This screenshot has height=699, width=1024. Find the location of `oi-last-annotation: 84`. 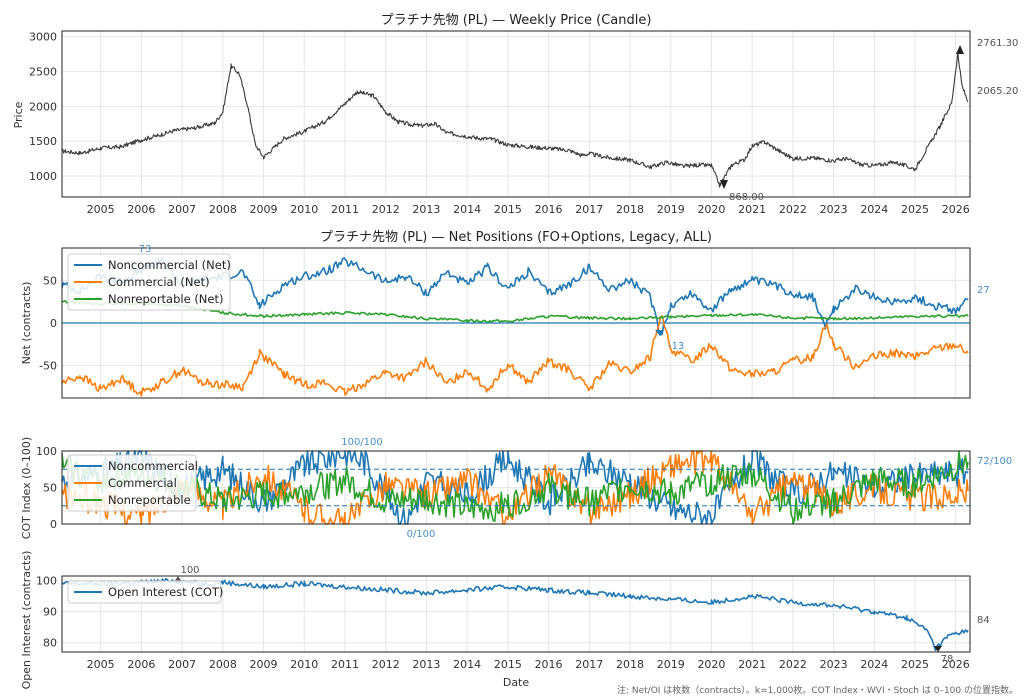

oi-last-annotation: 84 is located at coordinates (983, 620).